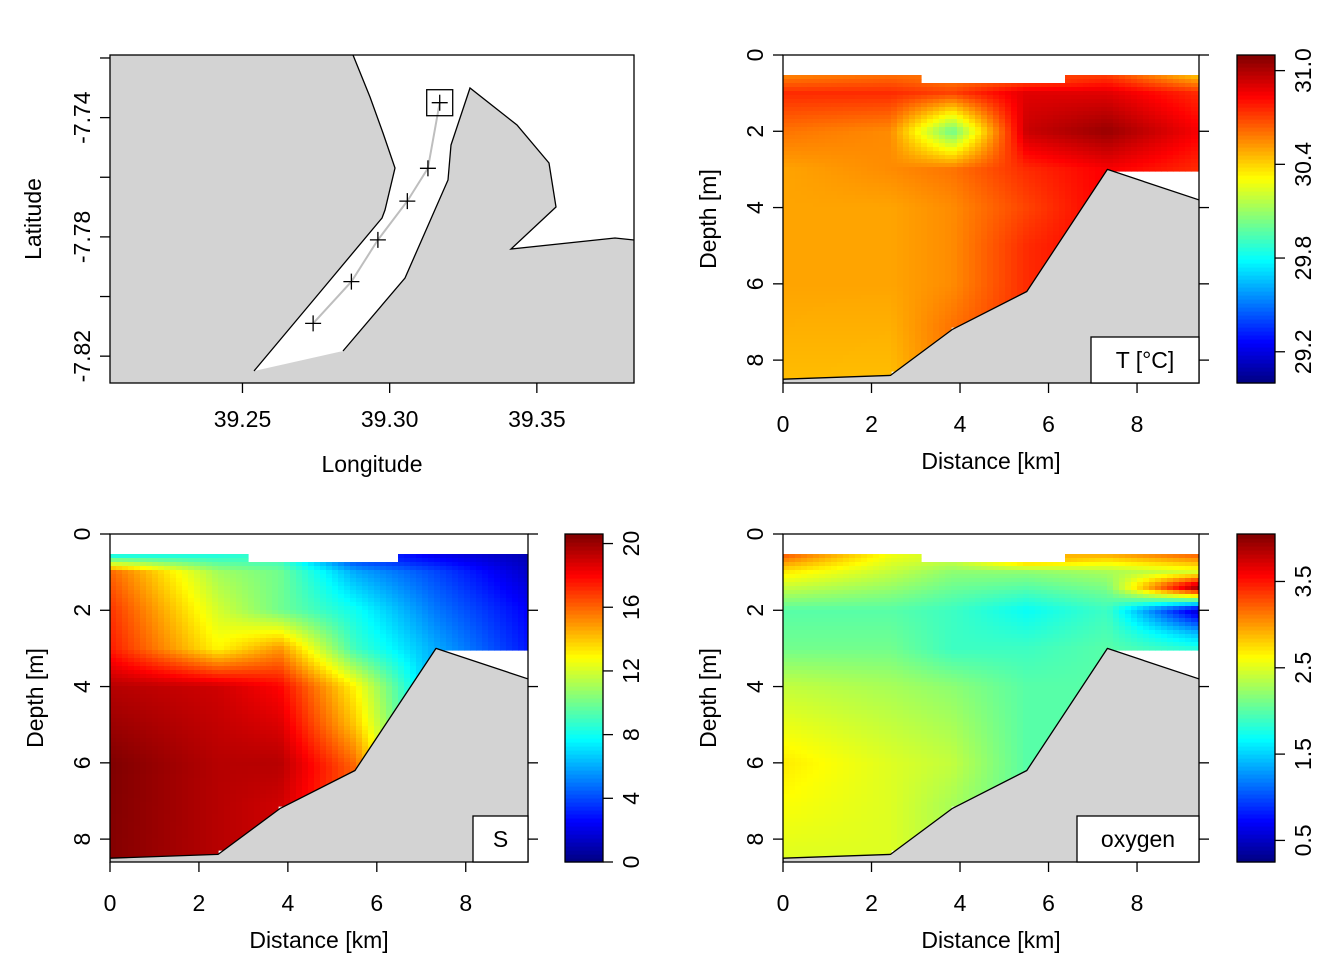  What do you see at coordinates (1303, 840) in the screenshot?
I see `colorbar-tick-label: 0.5` at bounding box center [1303, 840].